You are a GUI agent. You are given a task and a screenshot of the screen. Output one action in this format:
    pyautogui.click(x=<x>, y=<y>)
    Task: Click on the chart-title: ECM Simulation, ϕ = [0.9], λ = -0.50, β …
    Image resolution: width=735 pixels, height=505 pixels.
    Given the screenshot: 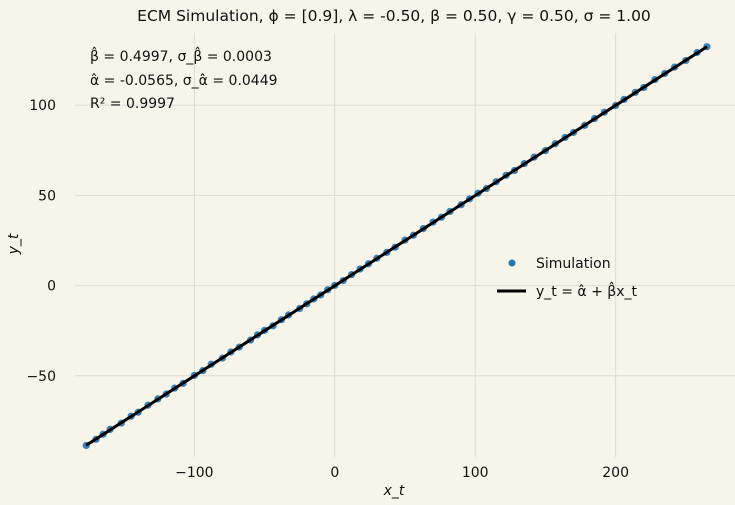 What is the action you would take?
    pyautogui.click(x=394, y=16)
    